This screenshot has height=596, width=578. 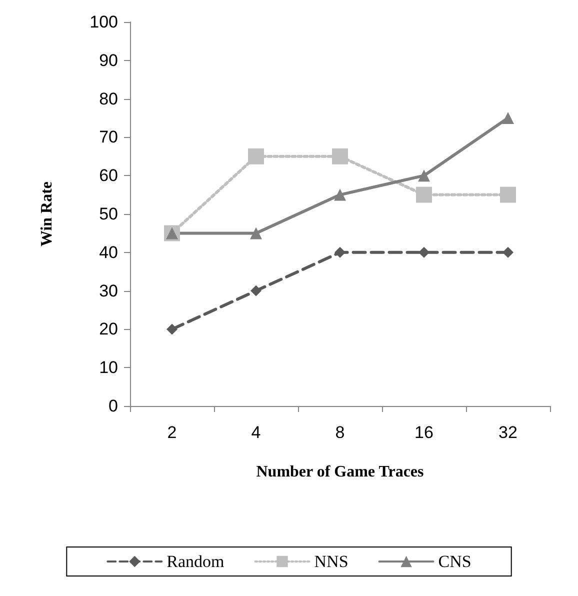 What do you see at coordinates (172, 432) in the screenshot?
I see `x-tick-label: 2` at bounding box center [172, 432].